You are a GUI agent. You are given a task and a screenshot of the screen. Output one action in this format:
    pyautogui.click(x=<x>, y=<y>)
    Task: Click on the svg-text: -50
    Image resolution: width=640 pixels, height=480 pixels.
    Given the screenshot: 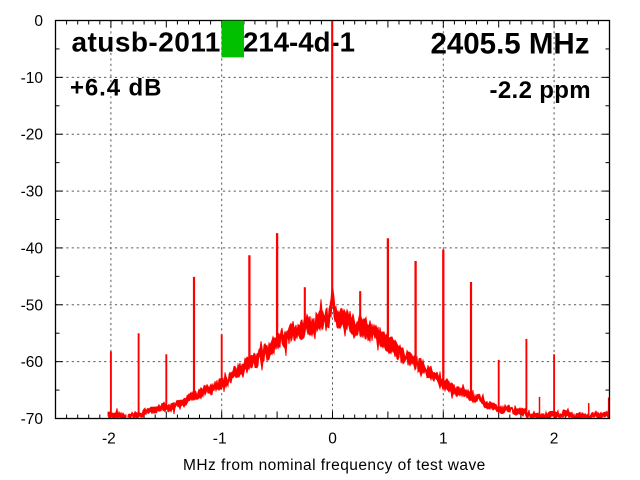 What is the action you would take?
    pyautogui.click(x=32, y=305)
    